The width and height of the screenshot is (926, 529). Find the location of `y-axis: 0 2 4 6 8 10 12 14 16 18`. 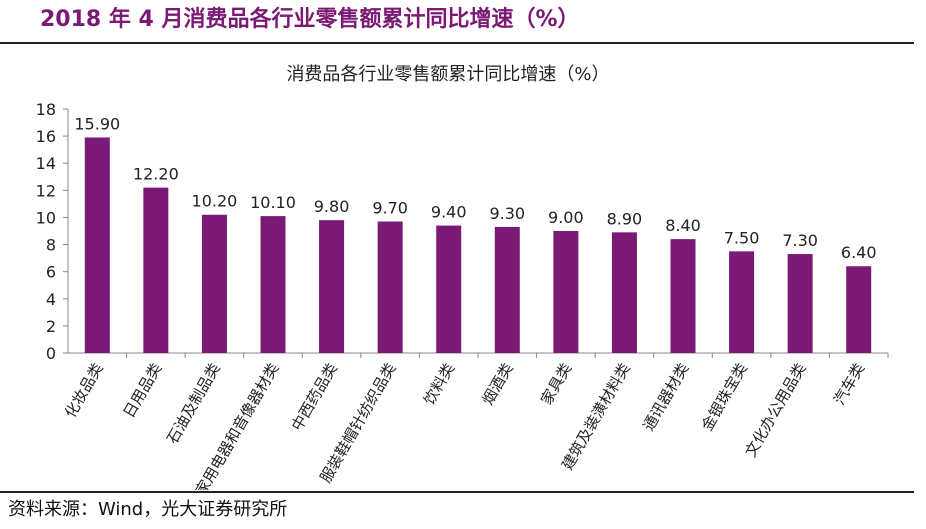

y-axis: 0 2 4 6 8 10 12 14 16 18 is located at coordinates (52, 231).